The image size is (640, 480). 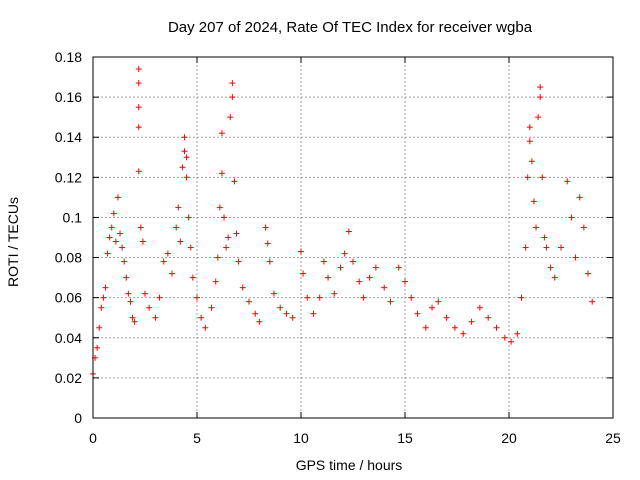 What do you see at coordinates (68, 177) in the screenshot?
I see `y-tick-label: 0.12` at bounding box center [68, 177].